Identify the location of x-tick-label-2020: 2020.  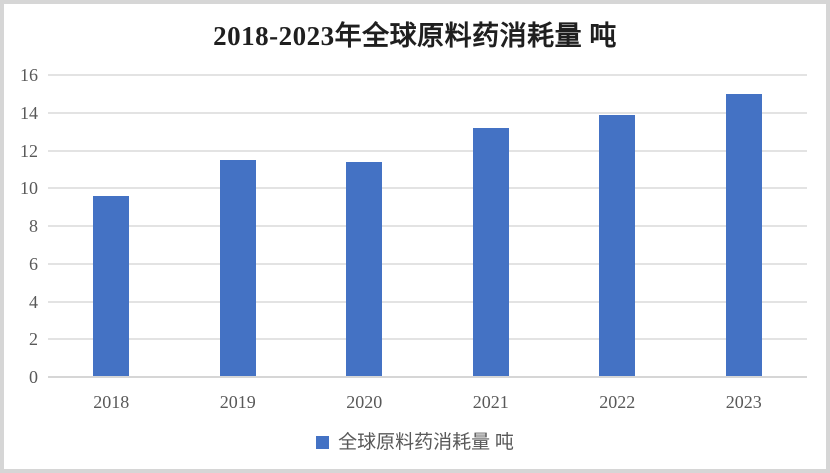
(364, 402).